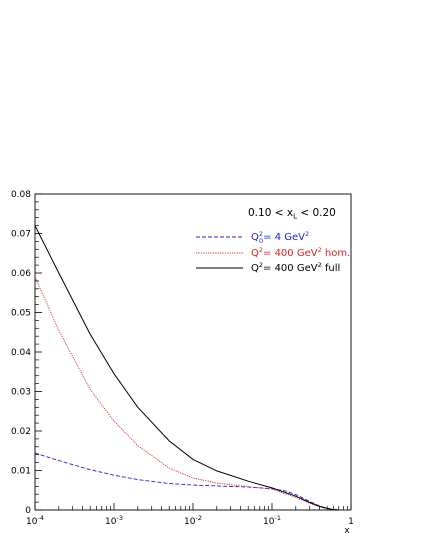 This screenshot has width=425, height=550. Describe the element at coordinates (284, 237) in the screenshot. I see `legend-rest: = 4 GeV` at that location.